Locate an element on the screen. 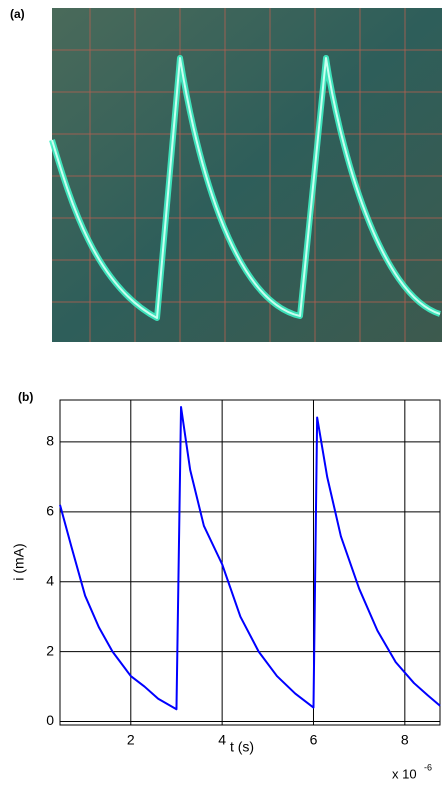 This screenshot has width=443, height=786. x-multiplier-exponent: -6 is located at coordinates (428, 767).